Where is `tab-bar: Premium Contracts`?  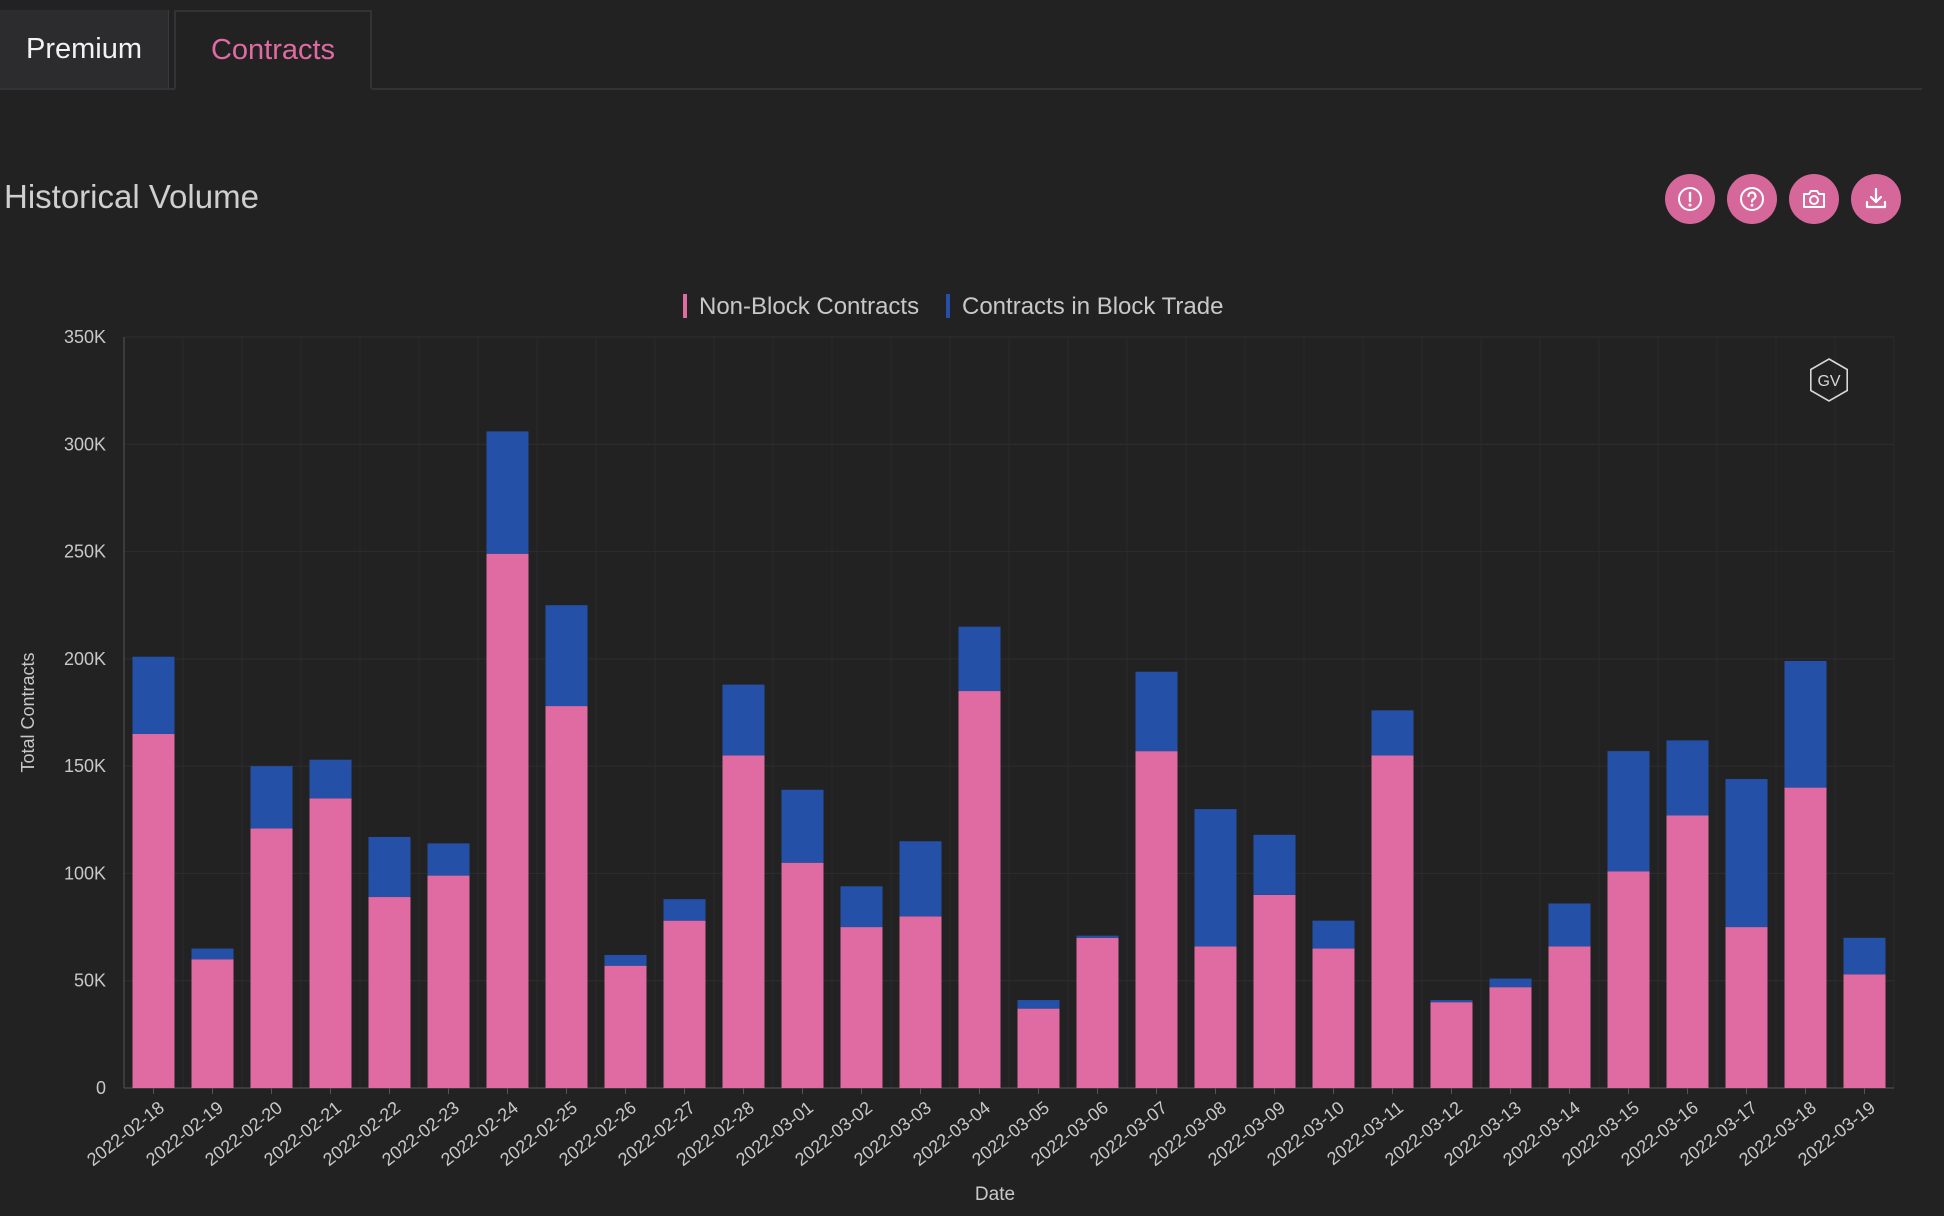
tab-bar: Premium Contracts is located at coordinates (961, 45).